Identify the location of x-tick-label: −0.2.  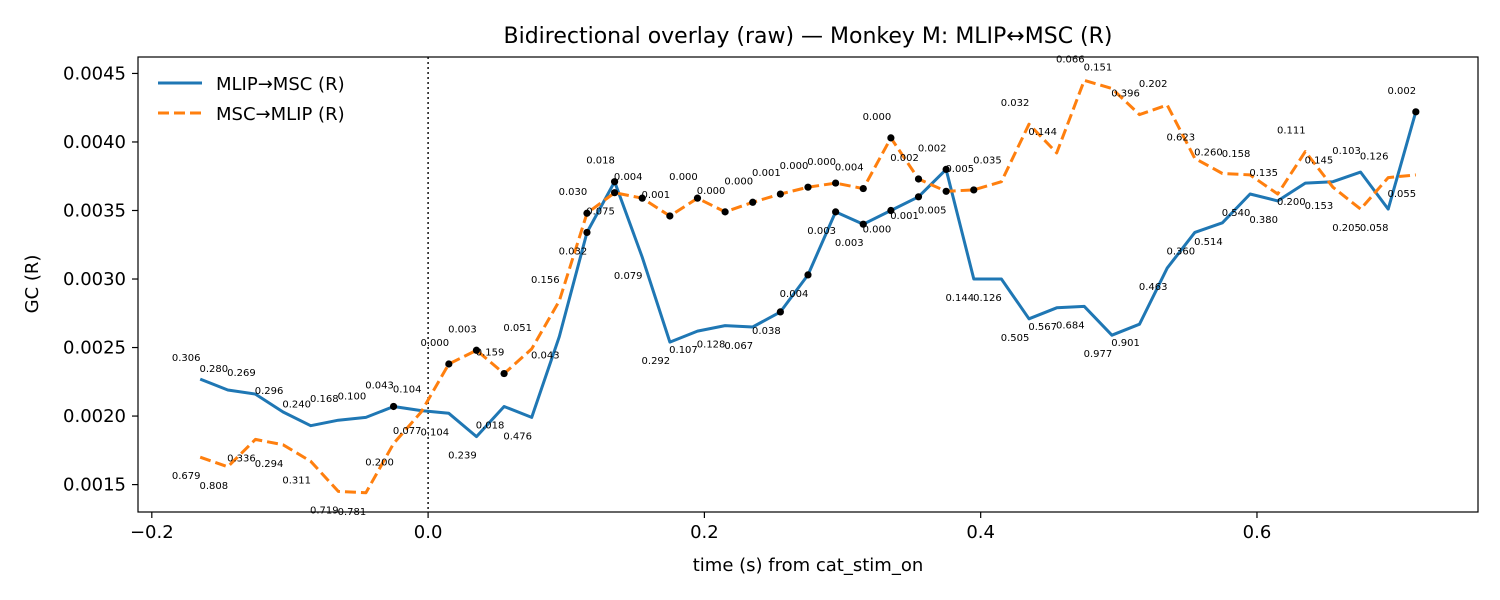
(152, 532).